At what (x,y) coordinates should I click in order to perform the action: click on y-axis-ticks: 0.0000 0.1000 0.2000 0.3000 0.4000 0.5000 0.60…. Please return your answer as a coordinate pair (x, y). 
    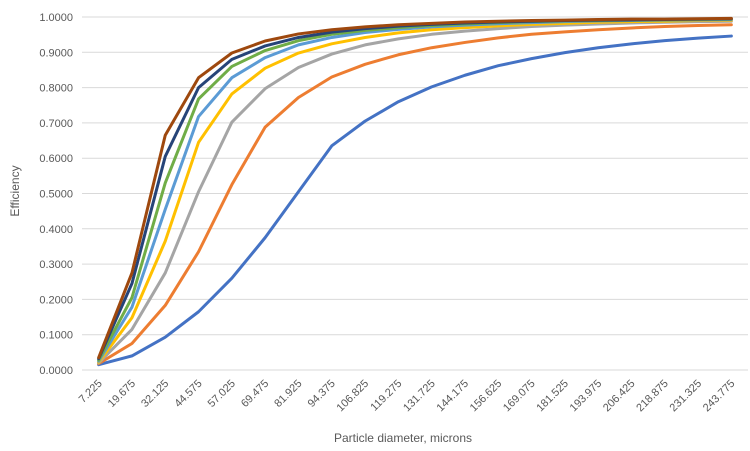
    Looking at the image, I should click on (56, 194).